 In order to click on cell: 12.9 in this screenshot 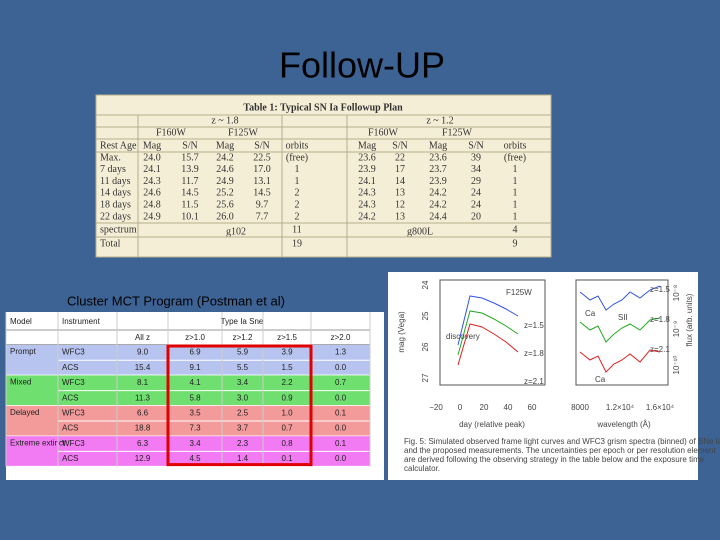, I will do `click(143, 458)`.